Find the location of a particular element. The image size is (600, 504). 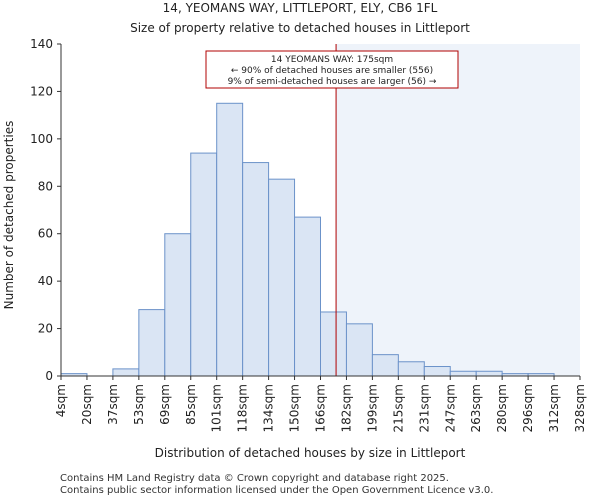

bar-231sqm is located at coordinates (437, 371).